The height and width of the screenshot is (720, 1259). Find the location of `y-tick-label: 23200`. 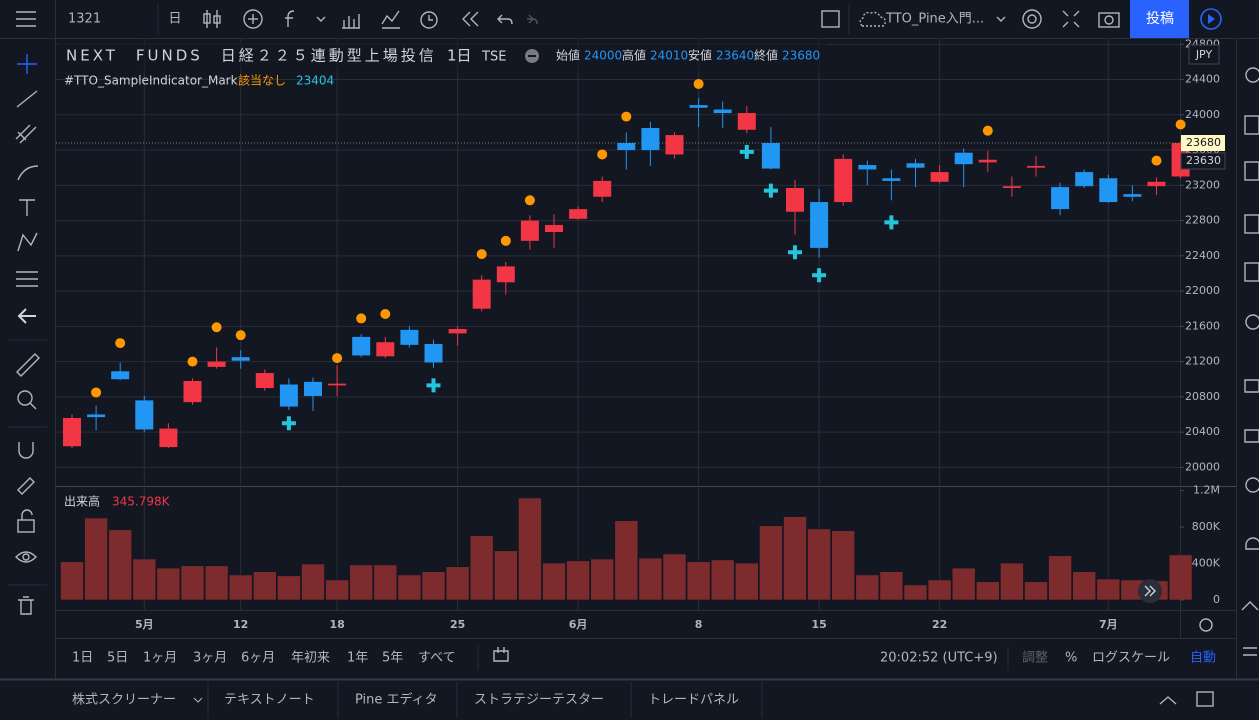

y-tick-label: 23200 is located at coordinates (1202, 184).